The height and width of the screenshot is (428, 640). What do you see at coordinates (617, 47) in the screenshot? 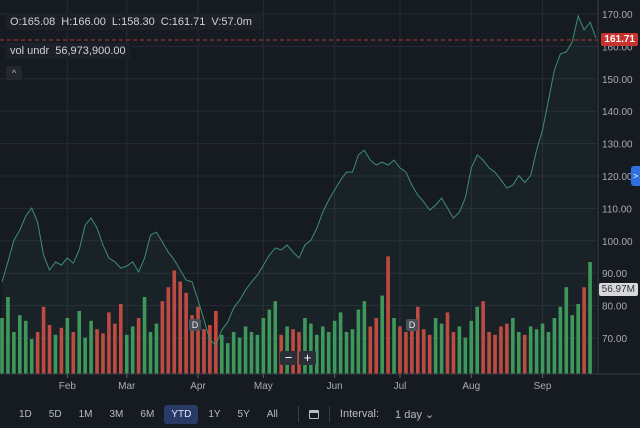
I see `y-tick-label: 160.00` at bounding box center [617, 47].